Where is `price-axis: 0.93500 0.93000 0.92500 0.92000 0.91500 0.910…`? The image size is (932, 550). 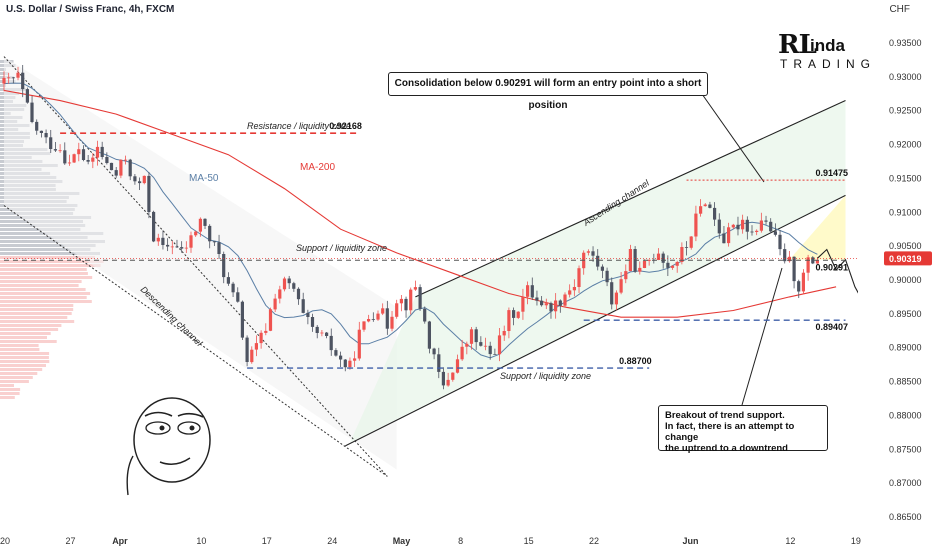 price-axis: 0.93500 0.93000 0.92500 0.92000 0.91500 0.910… is located at coordinates (895, 275).